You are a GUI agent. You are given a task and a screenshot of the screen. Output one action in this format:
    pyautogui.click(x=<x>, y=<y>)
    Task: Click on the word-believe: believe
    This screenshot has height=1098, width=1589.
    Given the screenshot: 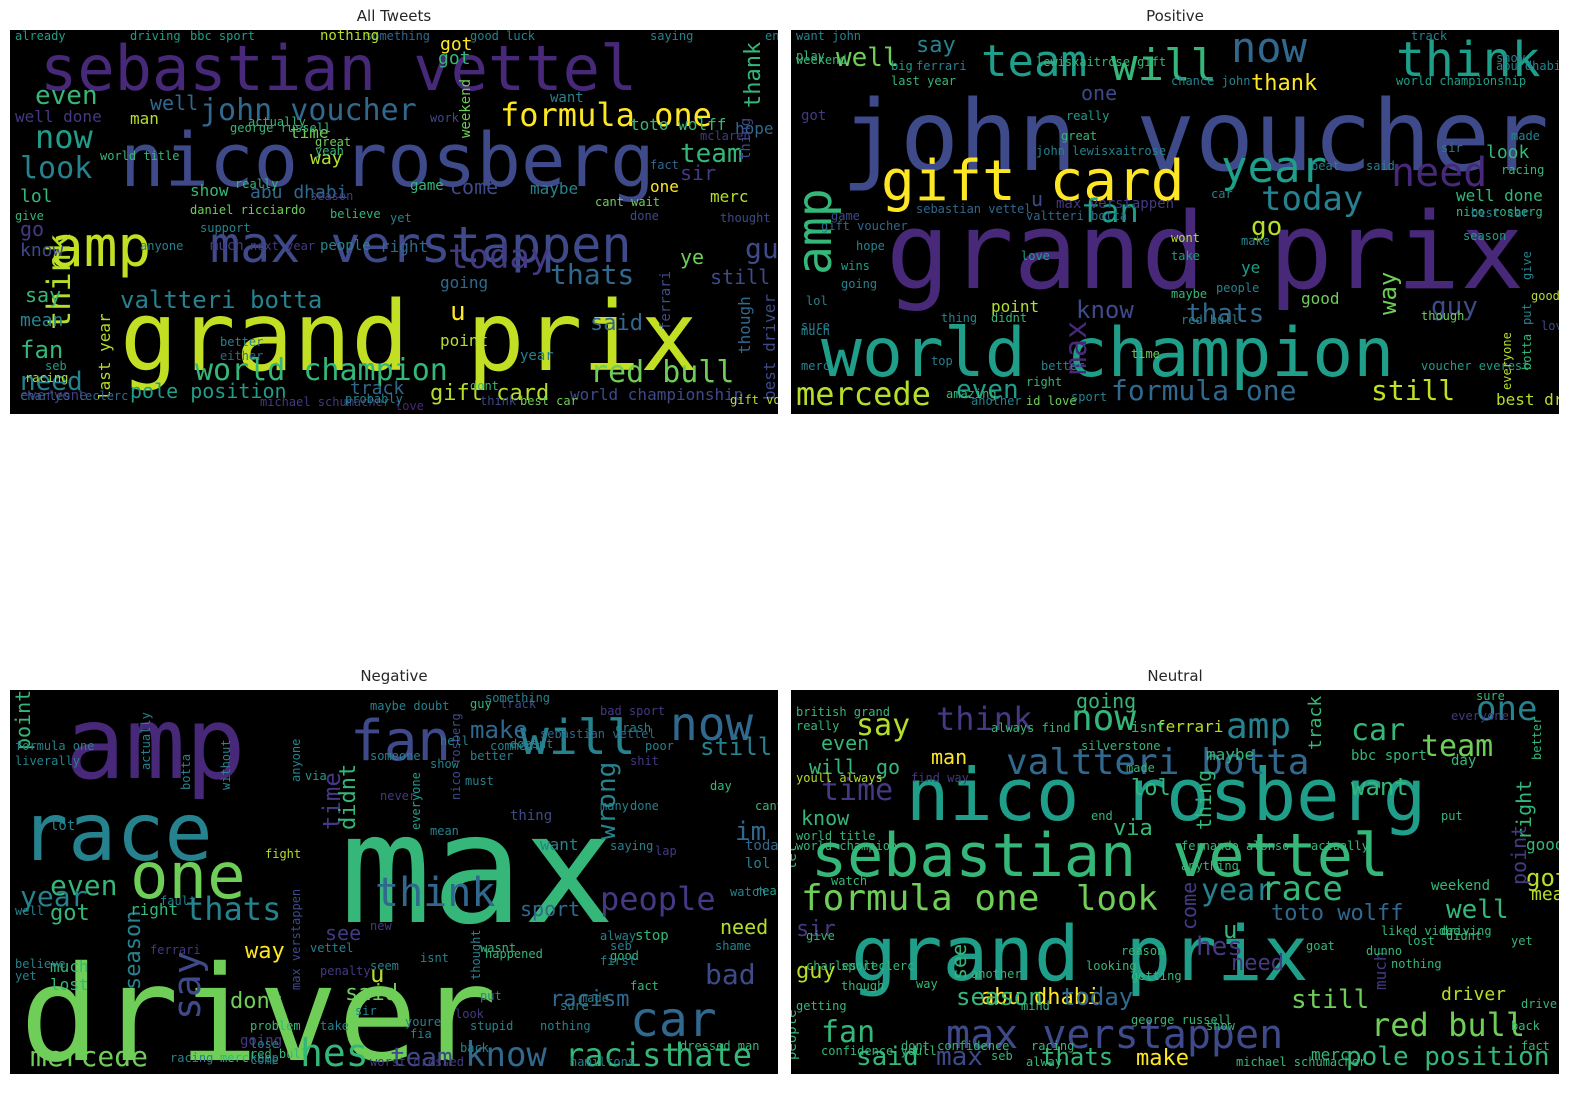 What is the action you would take?
    pyautogui.click(x=40, y=964)
    